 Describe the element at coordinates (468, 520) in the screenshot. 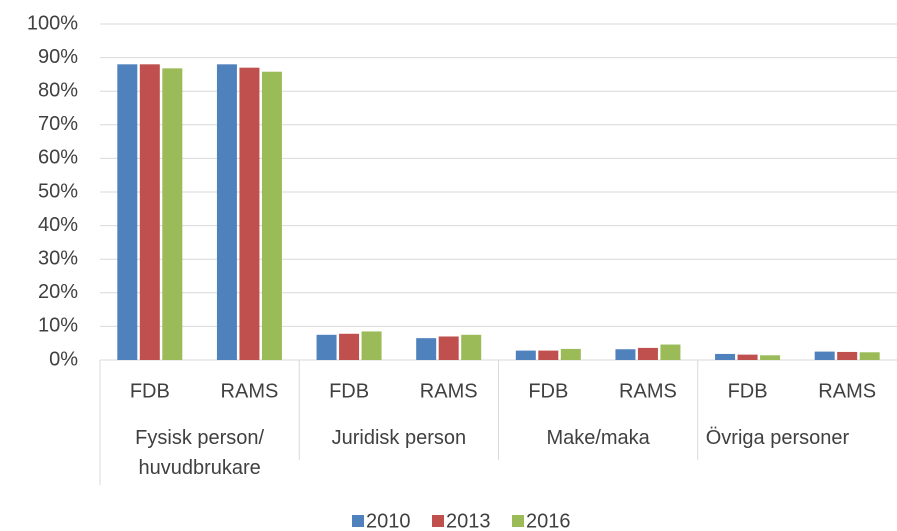

I see `legend-label: 2013` at that location.